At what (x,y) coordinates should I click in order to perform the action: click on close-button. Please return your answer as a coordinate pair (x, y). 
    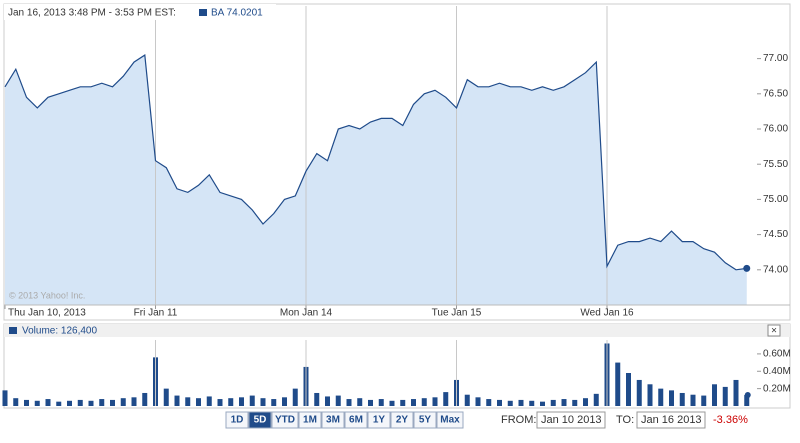
    Looking at the image, I should click on (774, 330).